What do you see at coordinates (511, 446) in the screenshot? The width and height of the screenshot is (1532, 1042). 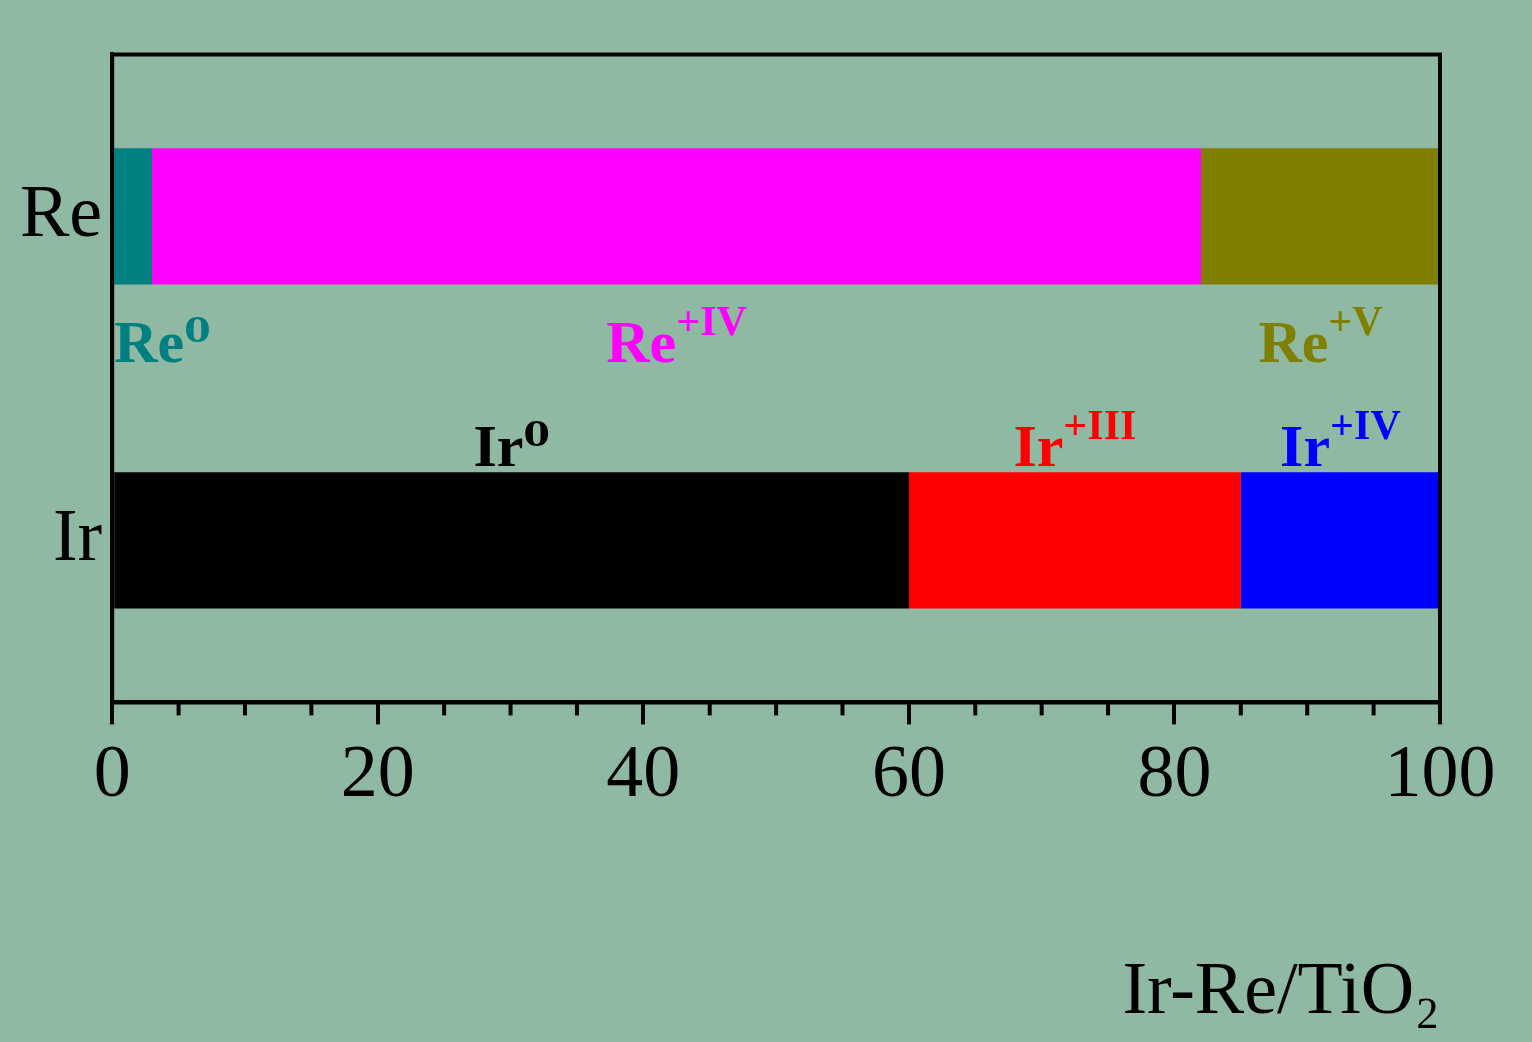 I see `series-label: Ir⁰` at bounding box center [511, 446].